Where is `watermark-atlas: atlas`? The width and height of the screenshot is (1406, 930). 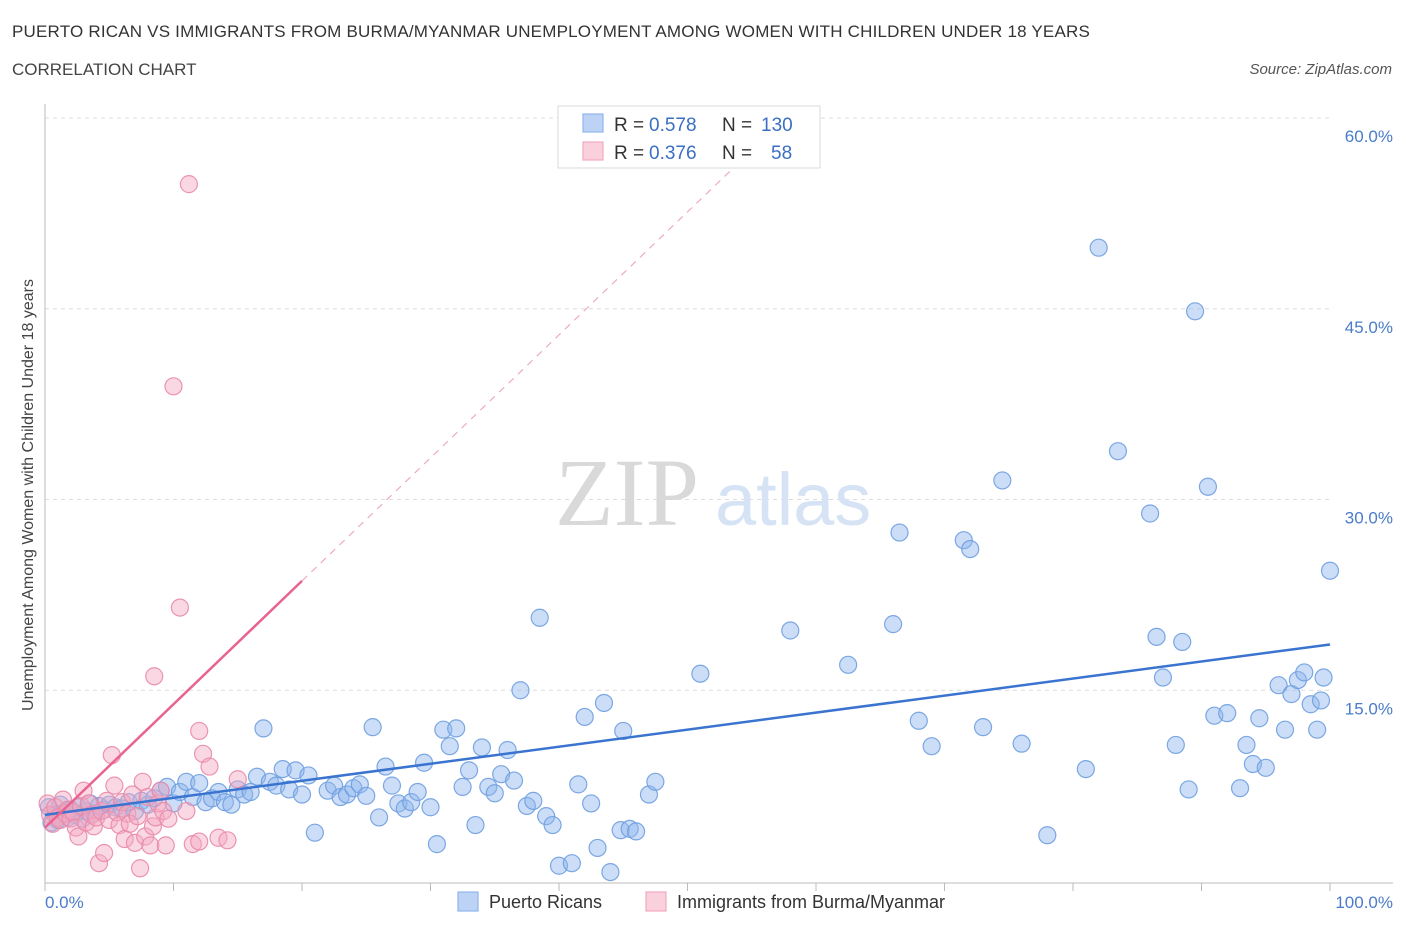 watermark-atlas: atlas is located at coordinates (793, 499).